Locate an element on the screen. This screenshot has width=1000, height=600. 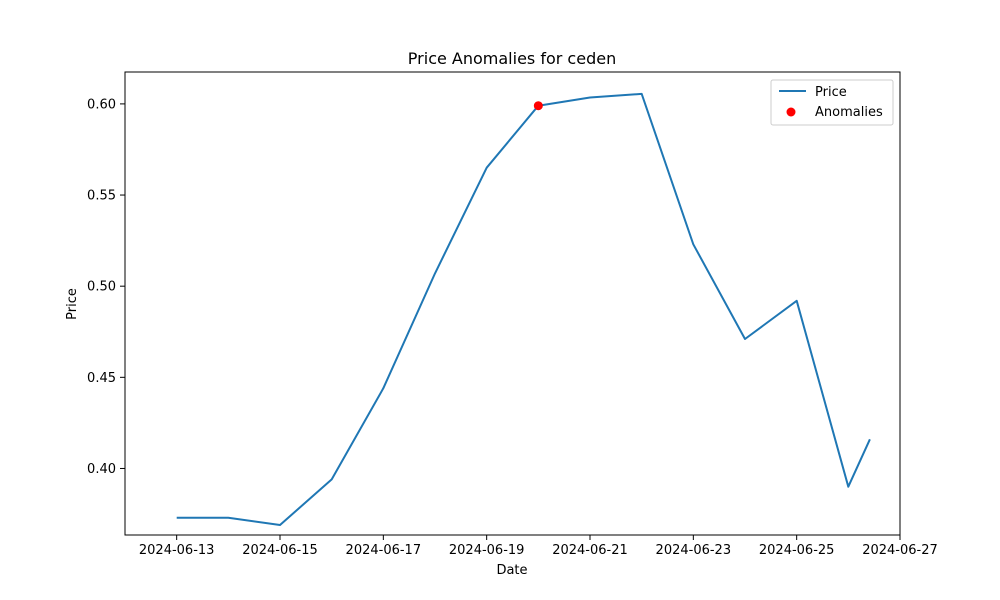
x-tick-label-6: 2024-06-25 is located at coordinates (797, 550).